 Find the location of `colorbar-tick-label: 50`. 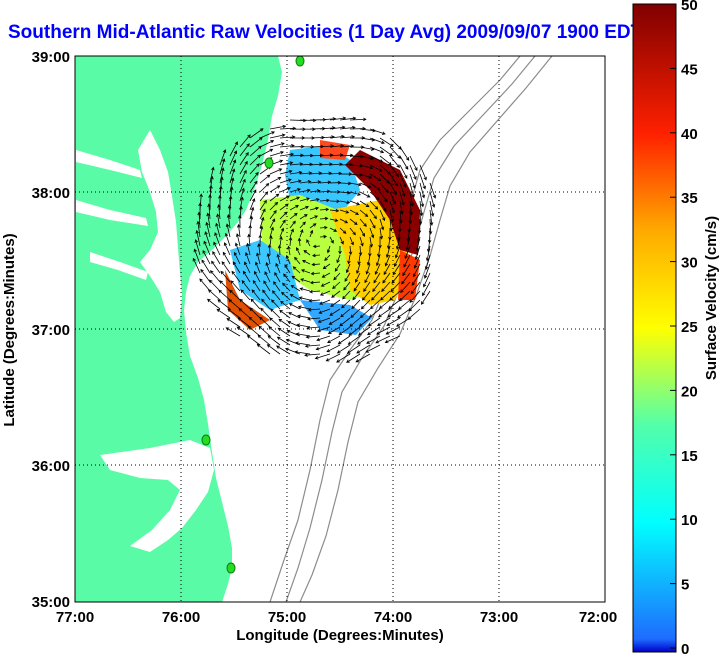

colorbar-tick-label: 50 is located at coordinates (689, 7).